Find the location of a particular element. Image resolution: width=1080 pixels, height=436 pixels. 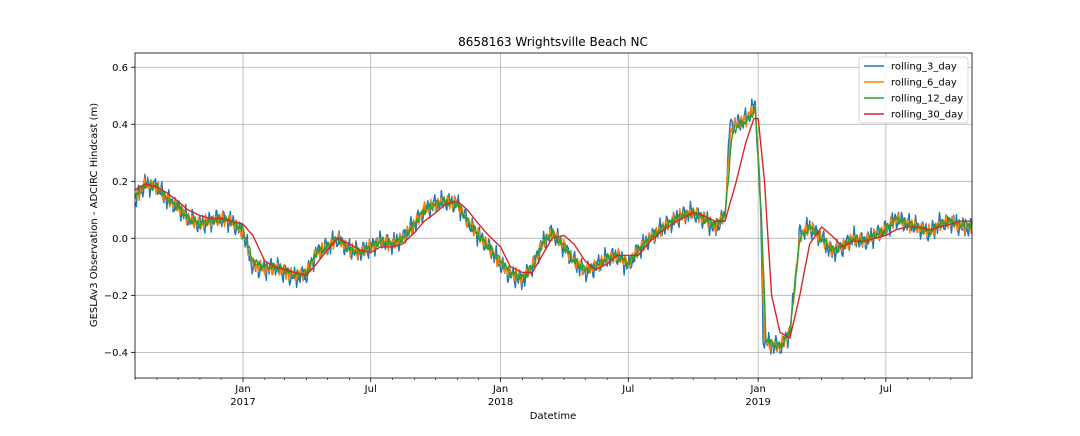

legend-label-rolling-3-day: rolling_3_day is located at coordinates (924, 67).